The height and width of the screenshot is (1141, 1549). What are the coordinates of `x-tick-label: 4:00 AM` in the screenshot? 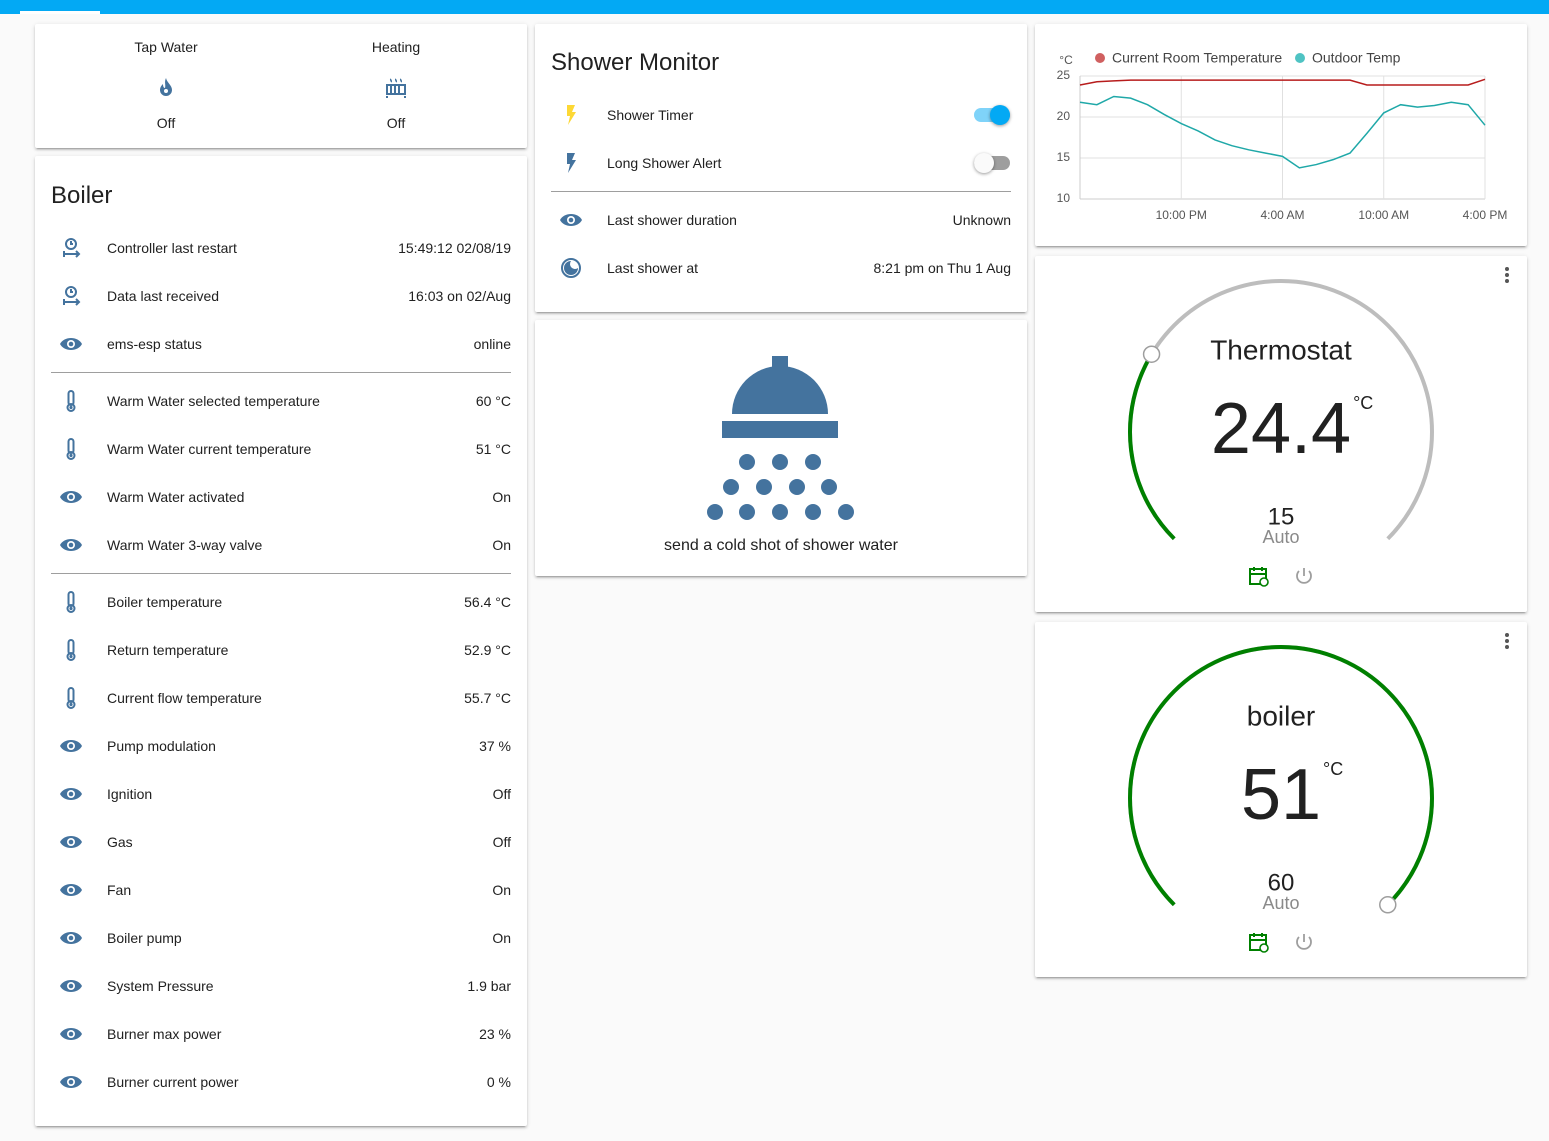 It's located at (1282, 215).